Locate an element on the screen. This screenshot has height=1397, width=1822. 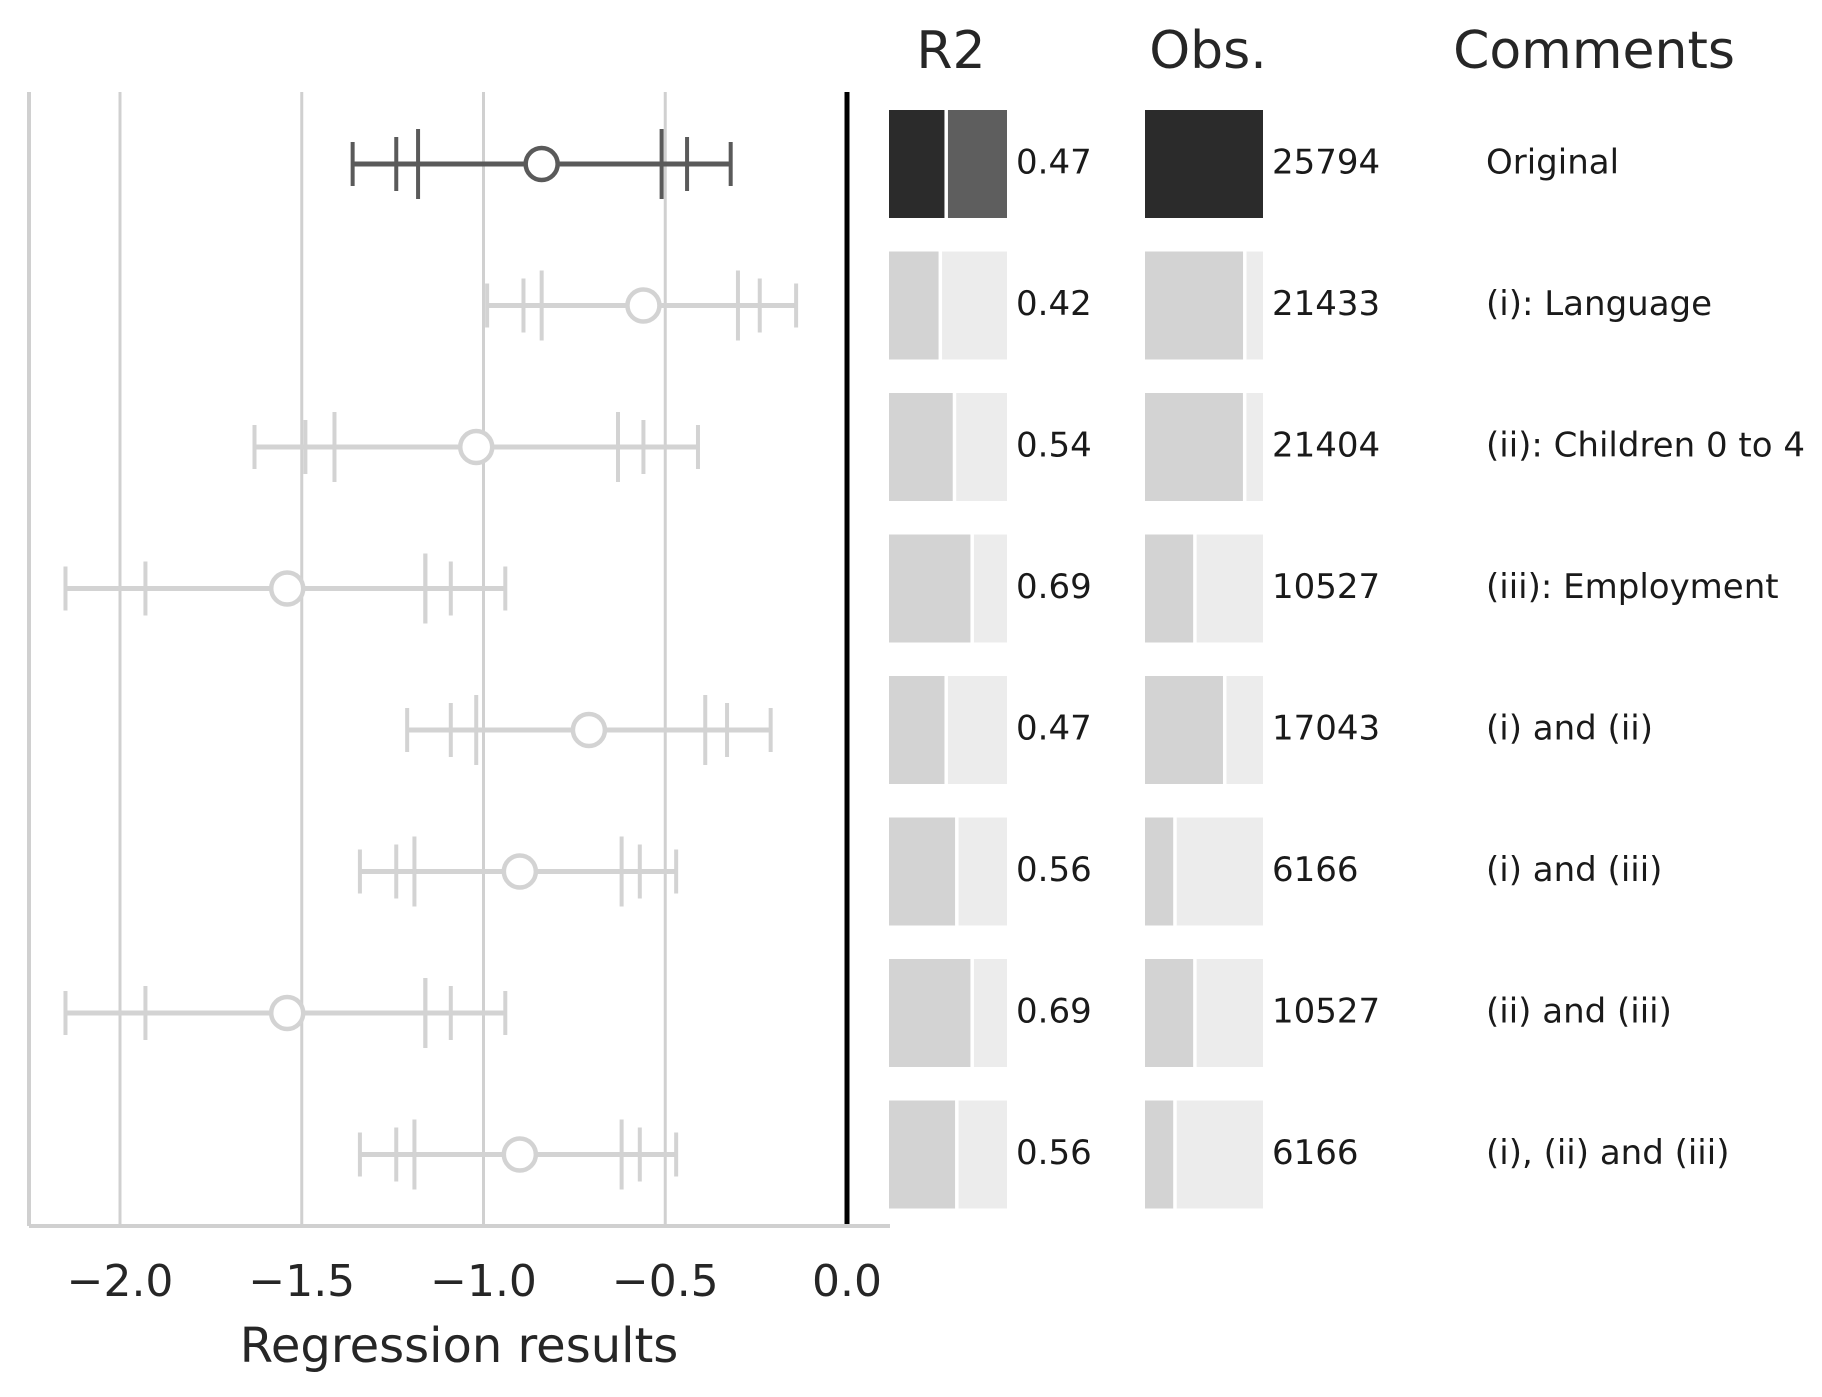
obs-value: 25794 is located at coordinates (1326, 163).